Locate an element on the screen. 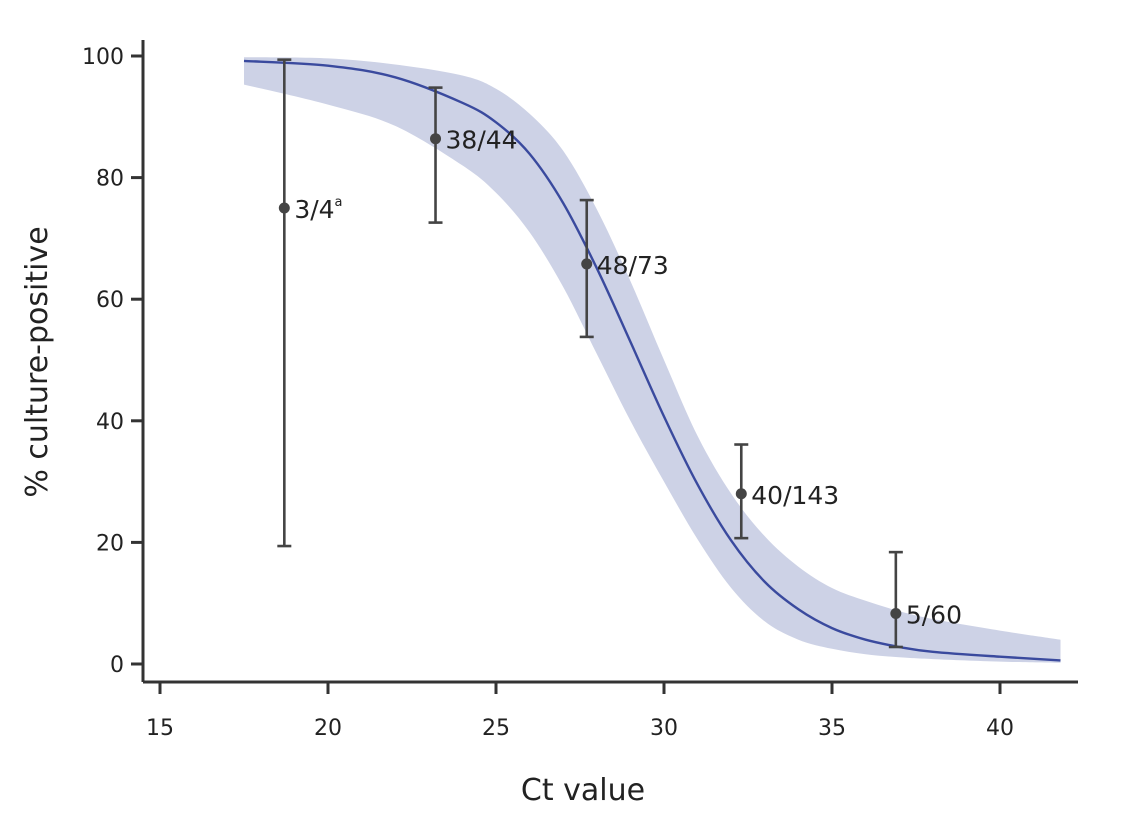  data-point-group: 3/4a is located at coordinates (310, 303).